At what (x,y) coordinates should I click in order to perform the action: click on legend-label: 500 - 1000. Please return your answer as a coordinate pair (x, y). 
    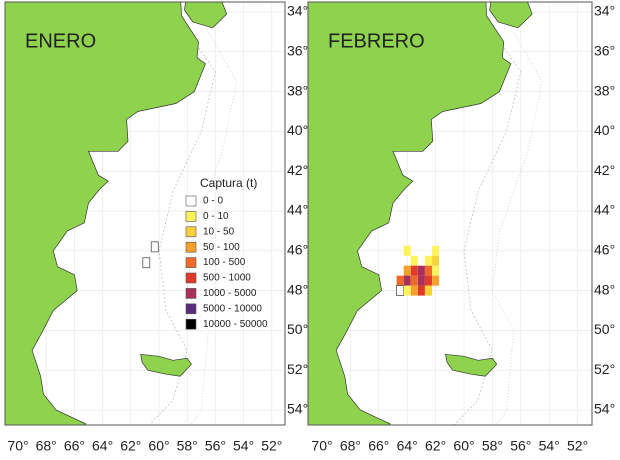
    Looking at the image, I should click on (227, 278).